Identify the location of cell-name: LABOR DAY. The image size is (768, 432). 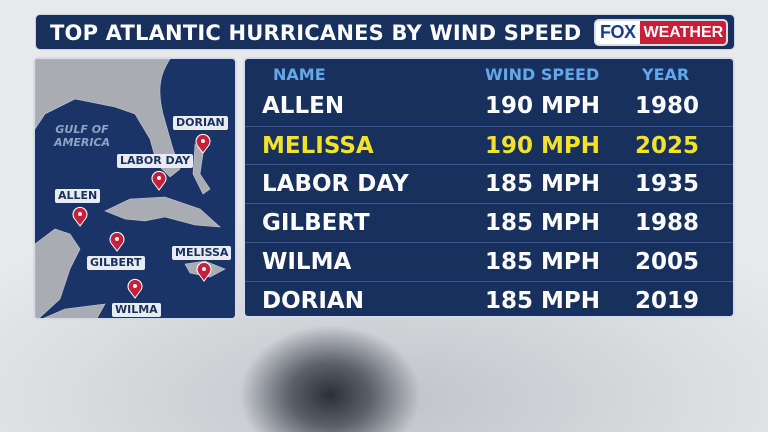
(335, 184).